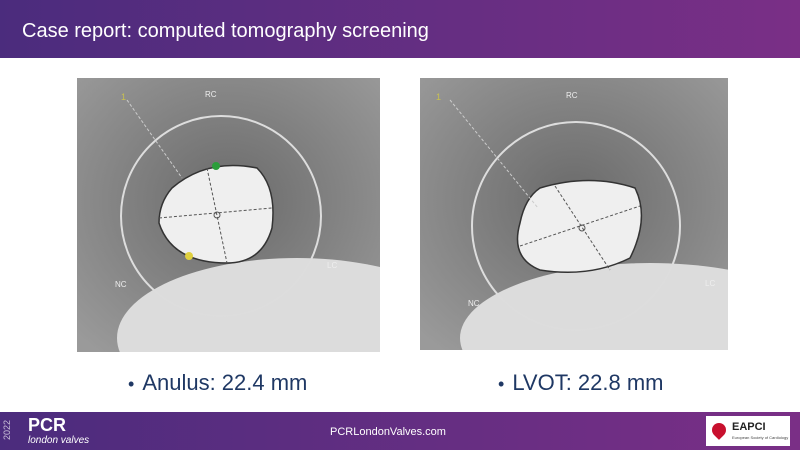 The width and height of the screenshot is (800, 450). Describe the element at coordinates (760, 437) in the screenshot. I see `badge-sub: European Society of Cardiology` at that location.